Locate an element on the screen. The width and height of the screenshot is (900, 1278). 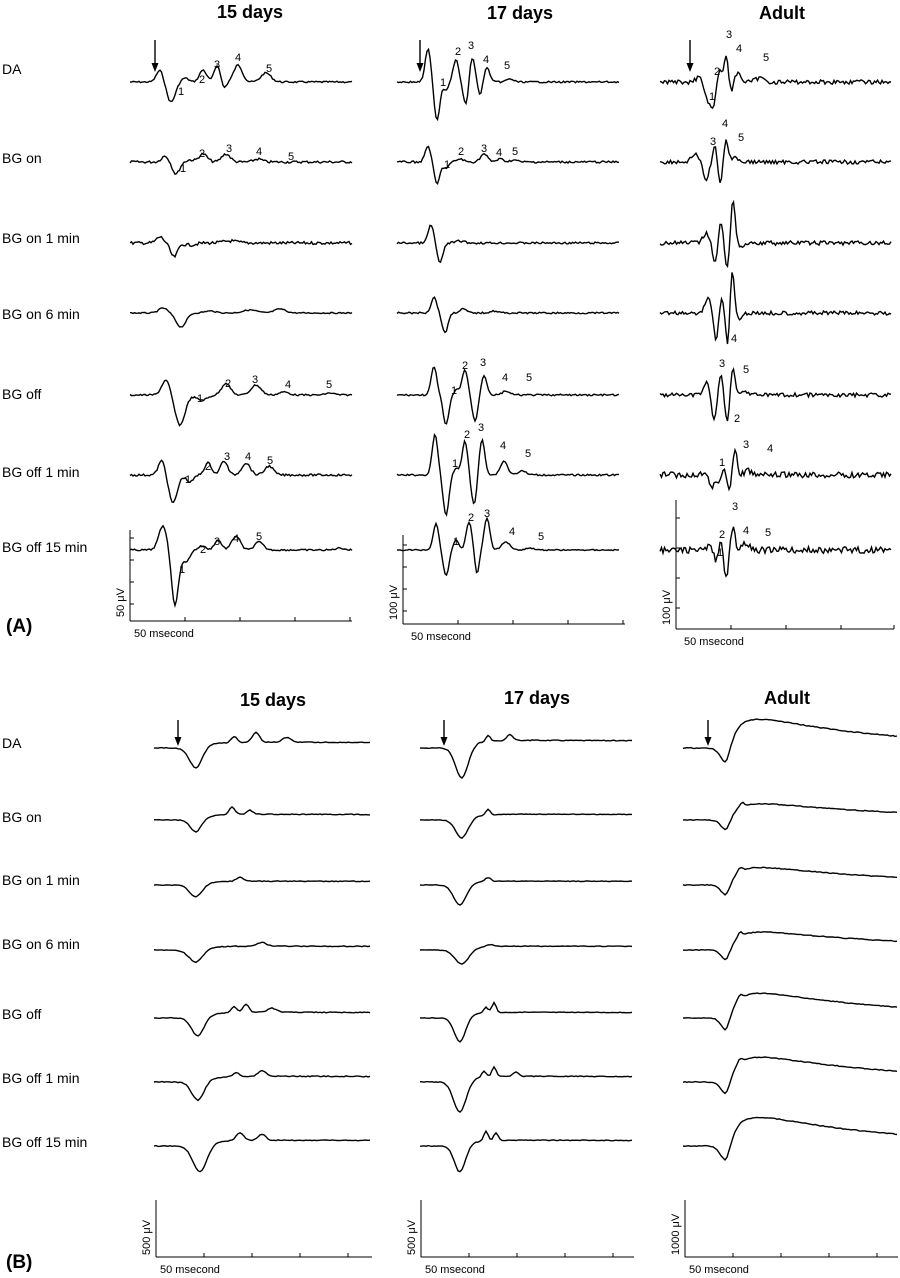
trace-a-15-days-bg-off-15-min is located at coordinates (241, 566).